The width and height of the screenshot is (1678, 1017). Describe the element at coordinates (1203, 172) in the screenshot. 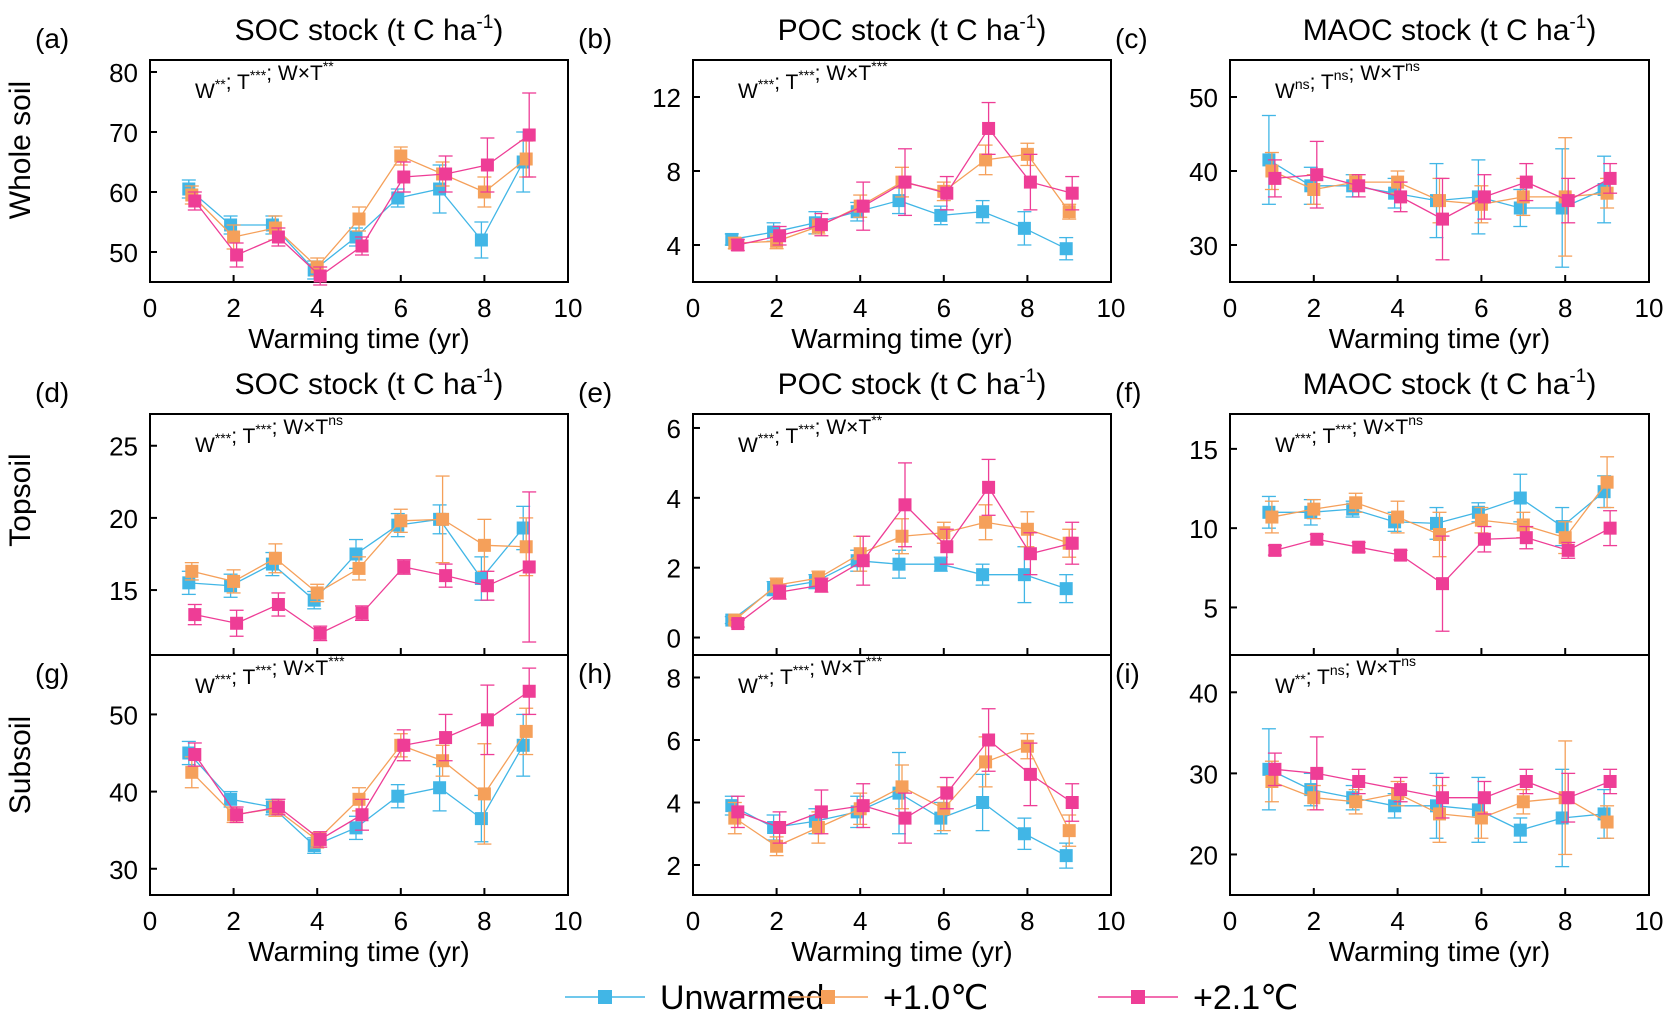

I see `y-tick-label: 40` at that location.